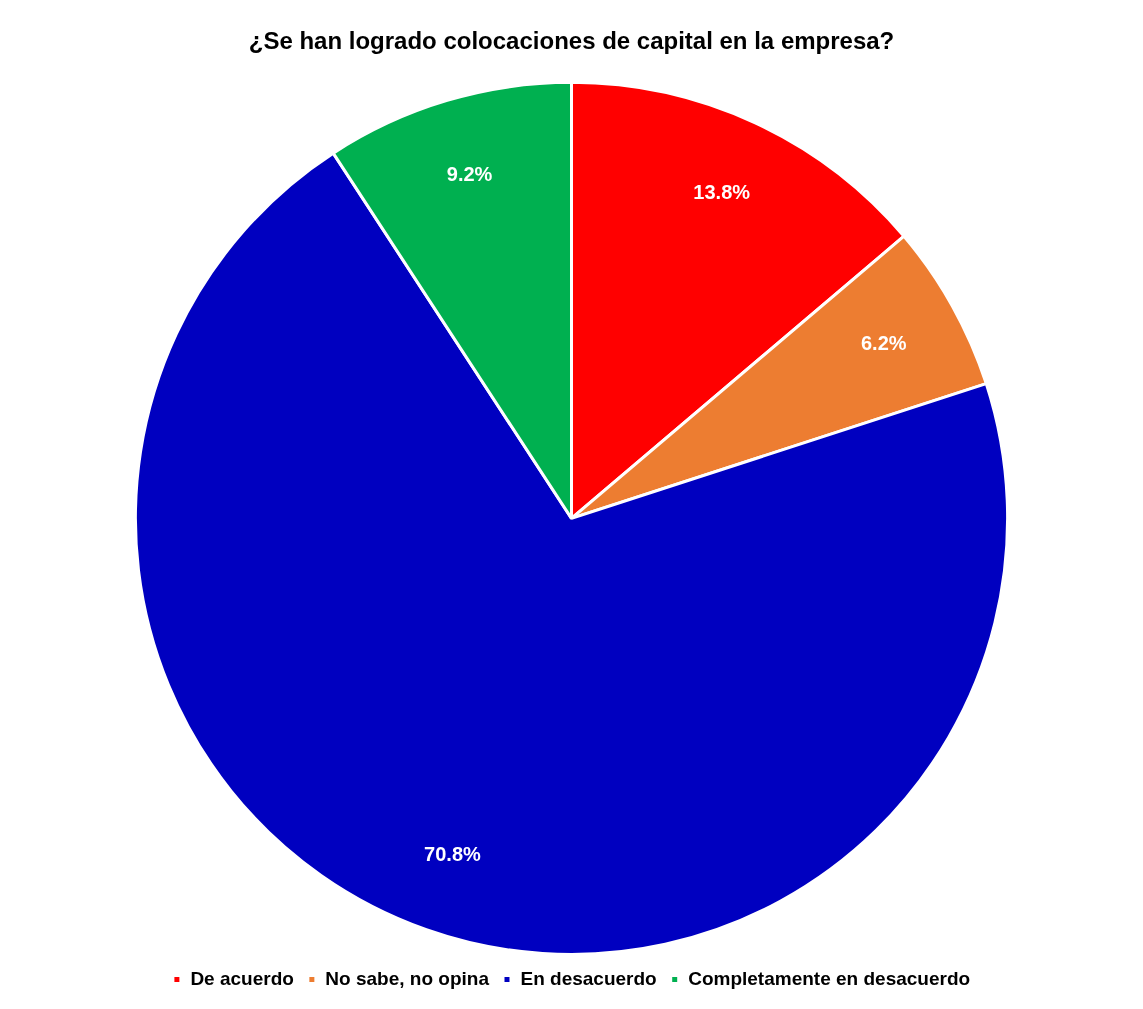 The width and height of the screenshot is (1143, 1009). I want to click on data-label: 6.2%, so click(883, 342).